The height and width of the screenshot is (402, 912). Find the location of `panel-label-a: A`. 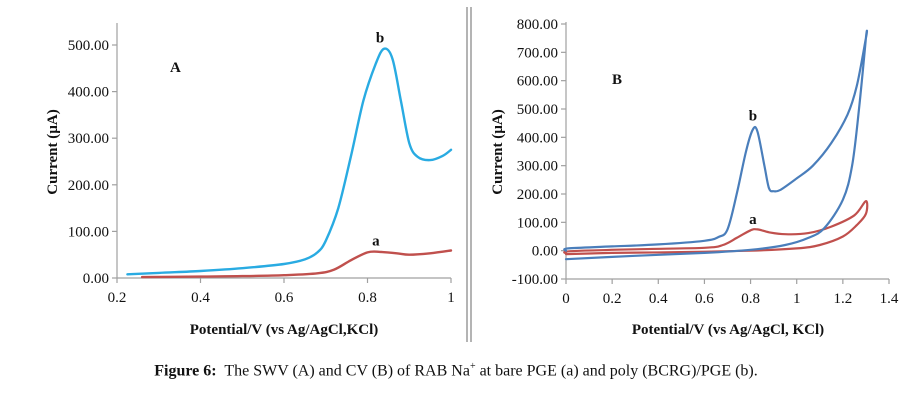

panel-label-a: A is located at coordinates (175, 68).